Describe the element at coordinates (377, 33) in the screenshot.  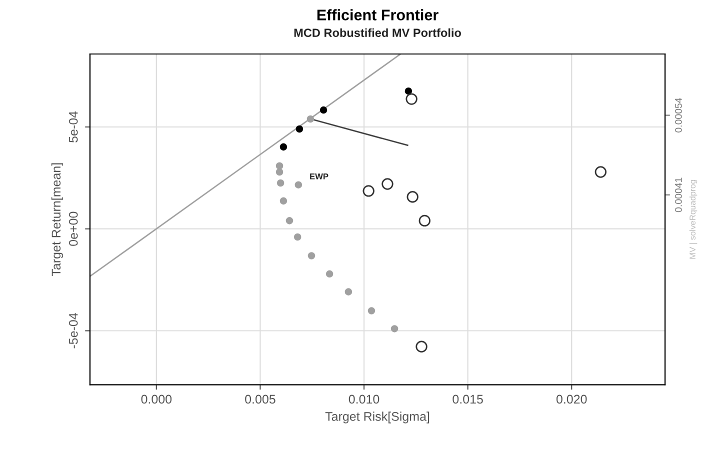
I see `chart-subtitle: MCD Robustified MV Portfolio` at that location.